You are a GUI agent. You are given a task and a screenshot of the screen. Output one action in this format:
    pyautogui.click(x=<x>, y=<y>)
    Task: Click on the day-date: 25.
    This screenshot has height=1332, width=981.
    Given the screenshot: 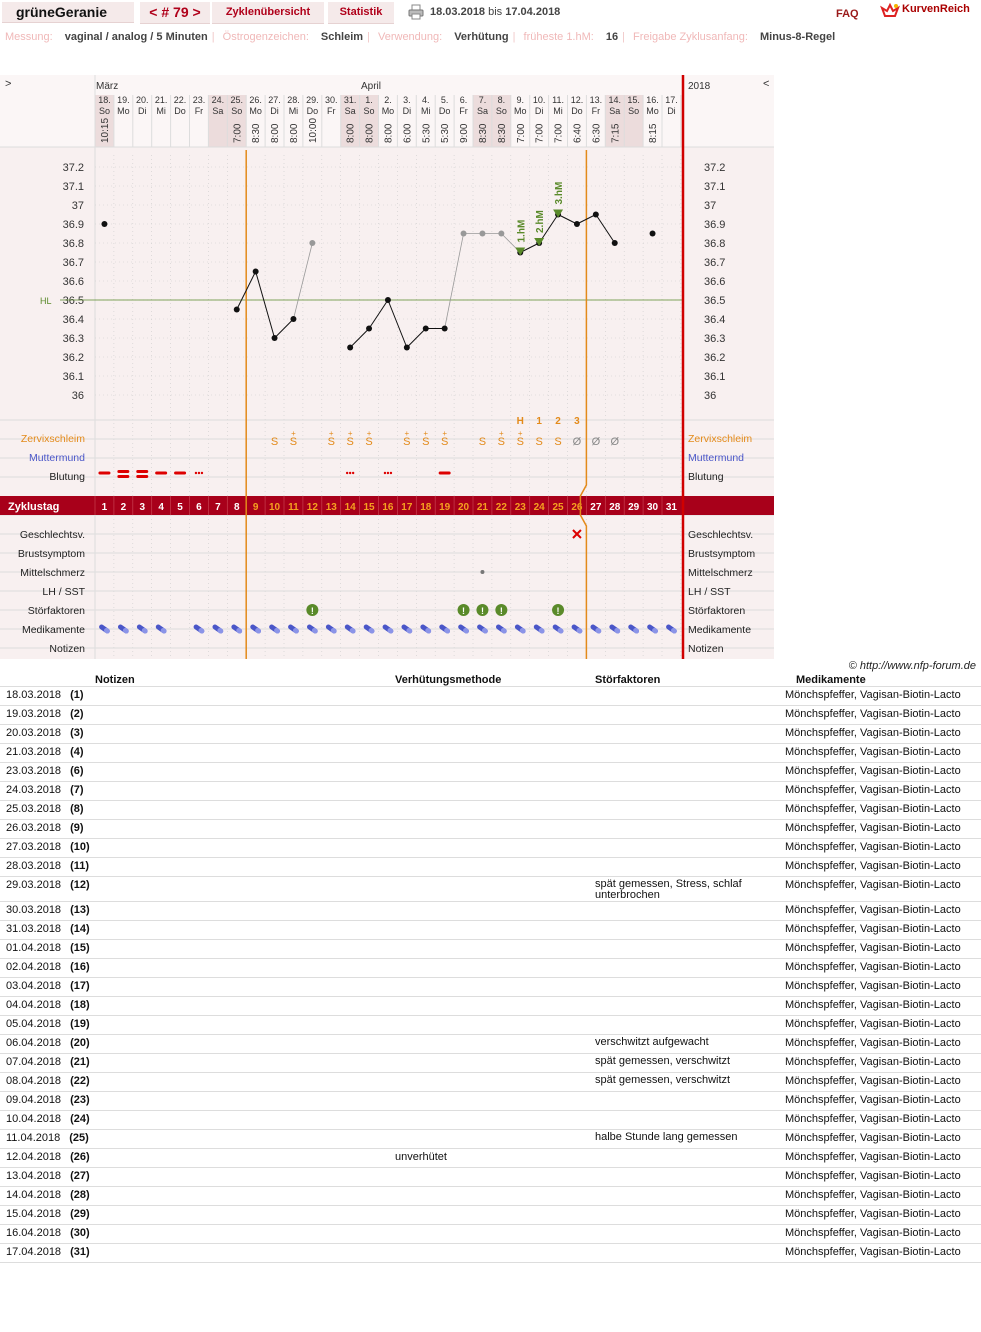 What is the action you would take?
    pyautogui.click(x=236, y=100)
    